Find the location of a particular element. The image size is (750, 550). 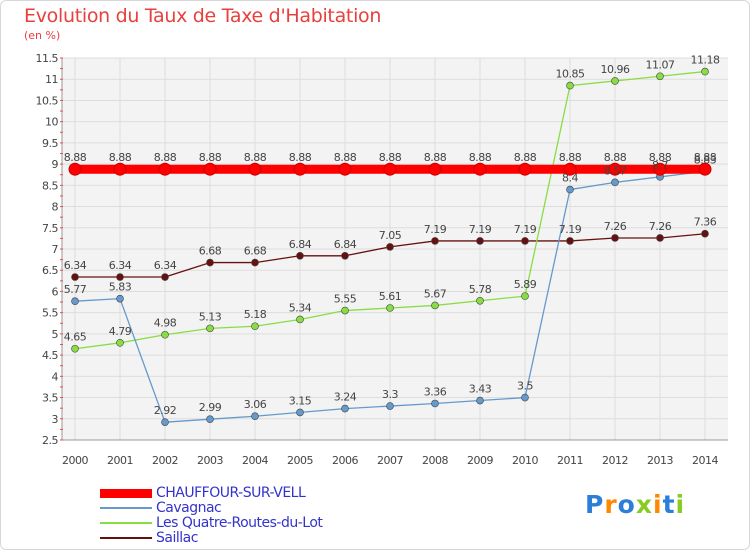

x-tick-label: 2012 is located at coordinates (615, 460).